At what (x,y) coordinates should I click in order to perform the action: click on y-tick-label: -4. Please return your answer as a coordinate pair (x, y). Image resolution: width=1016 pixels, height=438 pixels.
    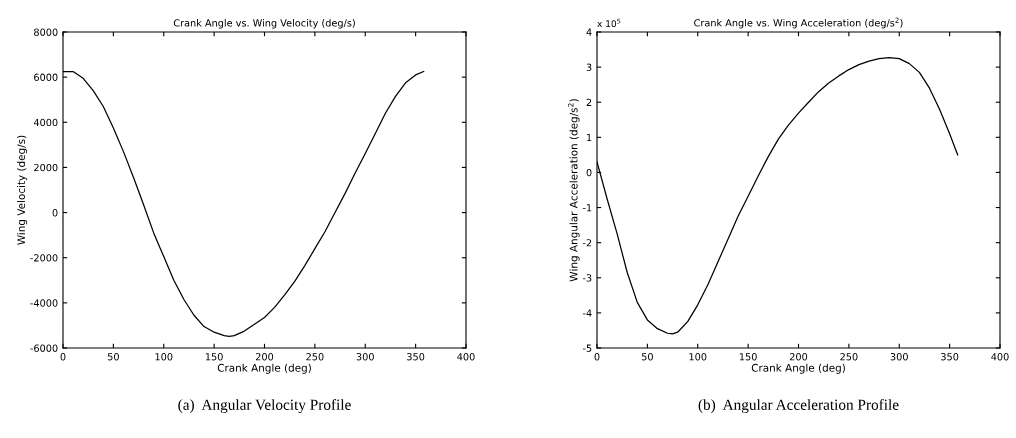
    Looking at the image, I should click on (587, 313).